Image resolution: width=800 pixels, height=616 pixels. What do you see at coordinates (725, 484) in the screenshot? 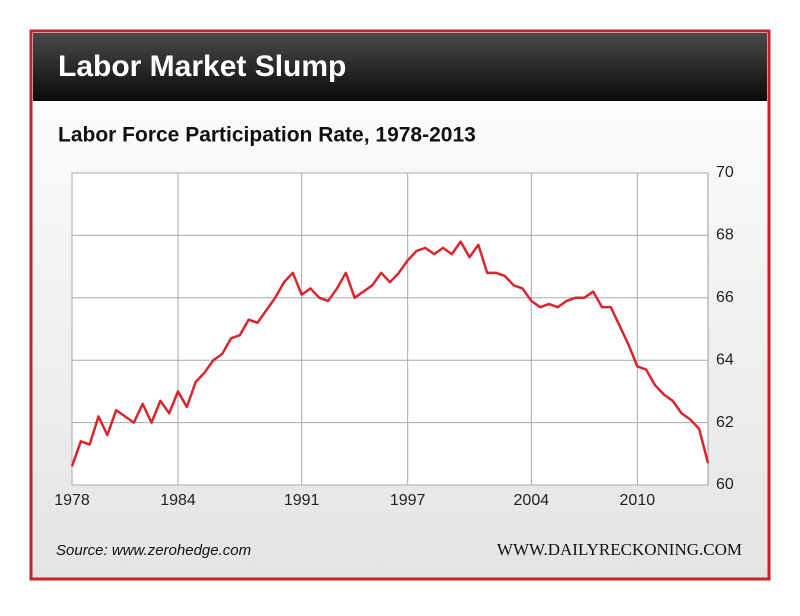
I see `y-tick-label: 60` at bounding box center [725, 484].